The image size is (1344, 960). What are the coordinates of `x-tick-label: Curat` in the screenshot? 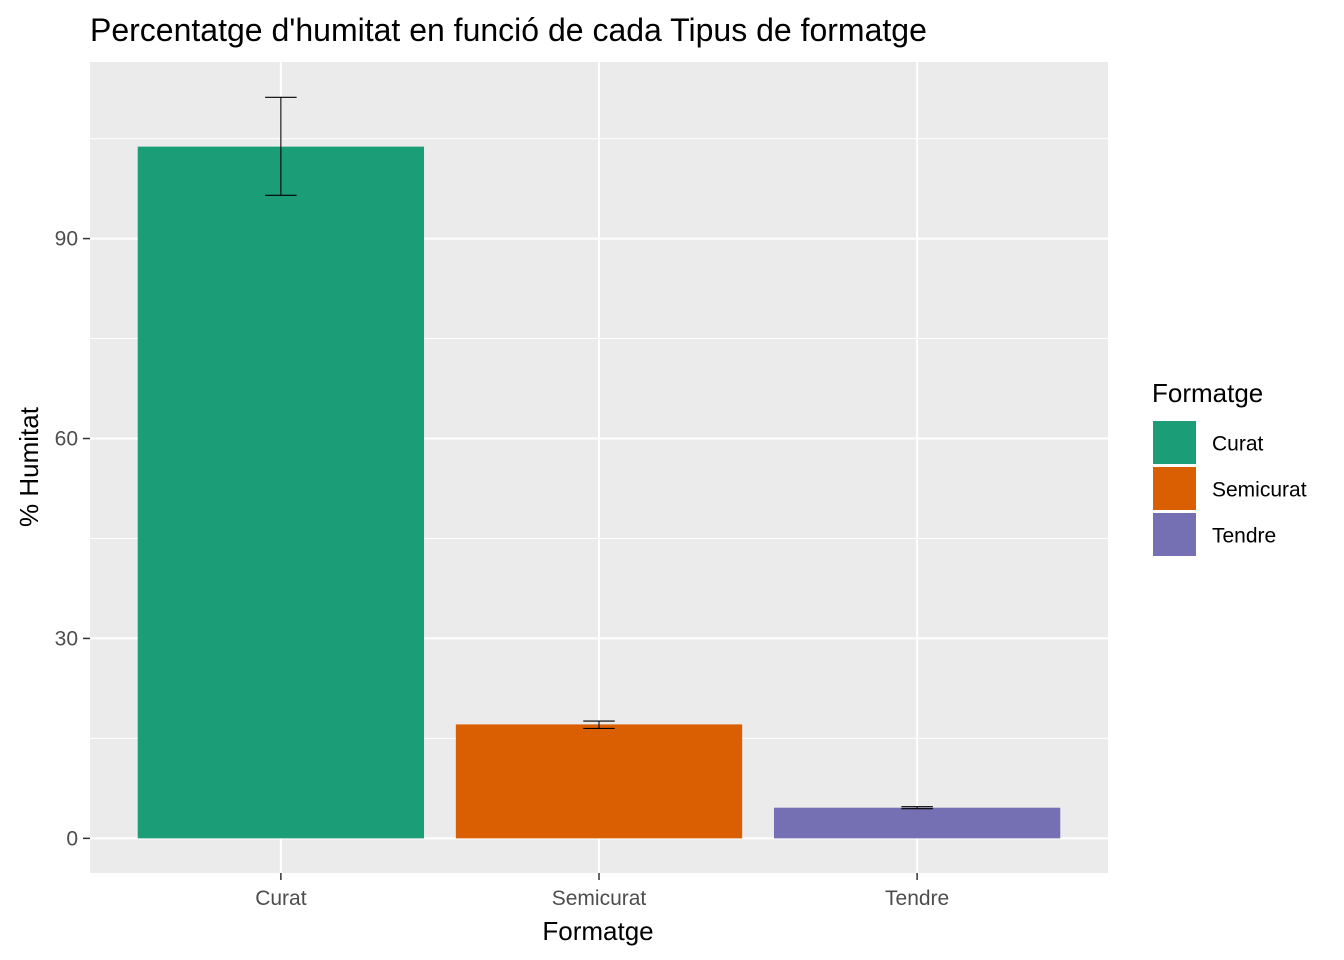 It's located at (281, 898).